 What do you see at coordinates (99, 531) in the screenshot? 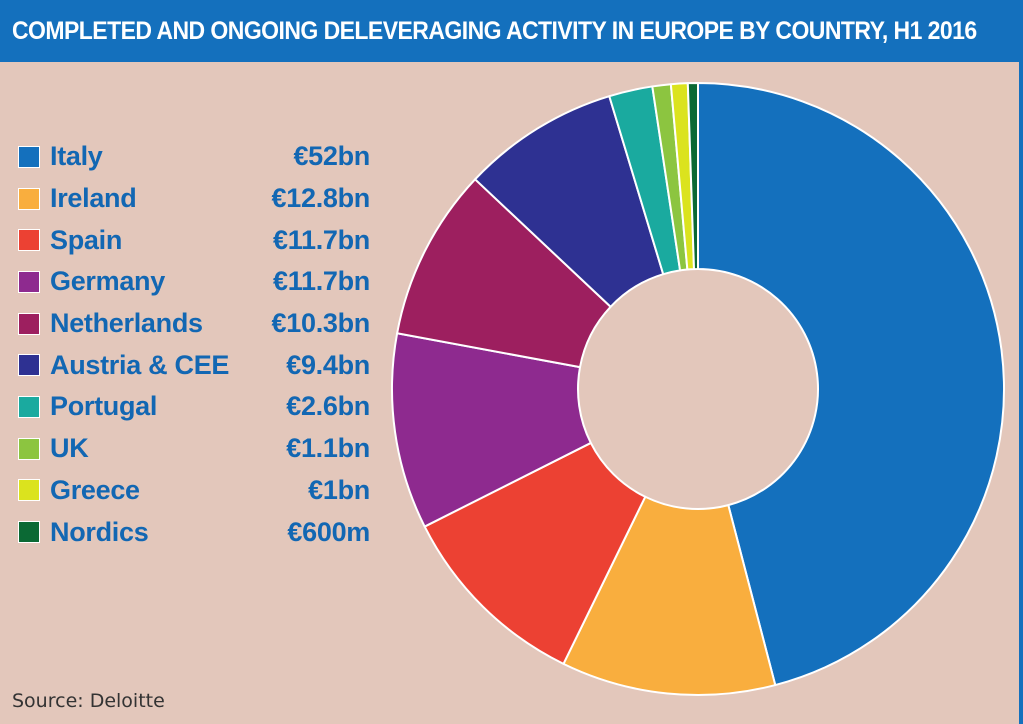
I see `legend-label: Nordics` at bounding box center [99, 531].